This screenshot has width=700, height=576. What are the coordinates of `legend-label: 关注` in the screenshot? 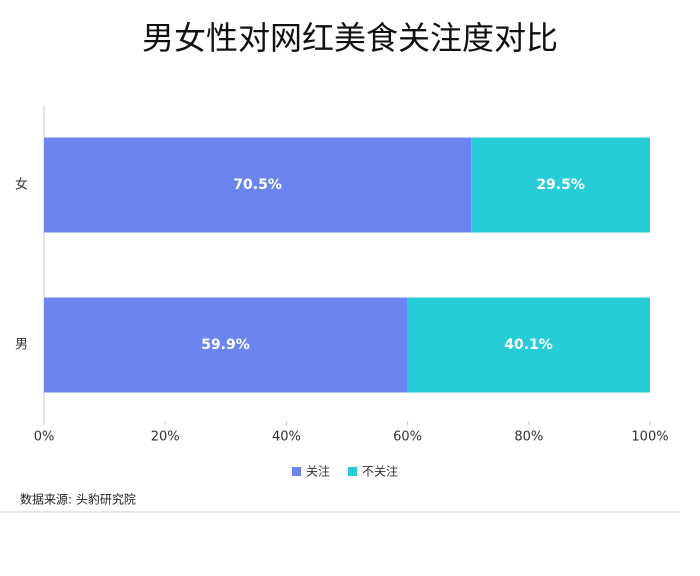 It's located at (318, 471).